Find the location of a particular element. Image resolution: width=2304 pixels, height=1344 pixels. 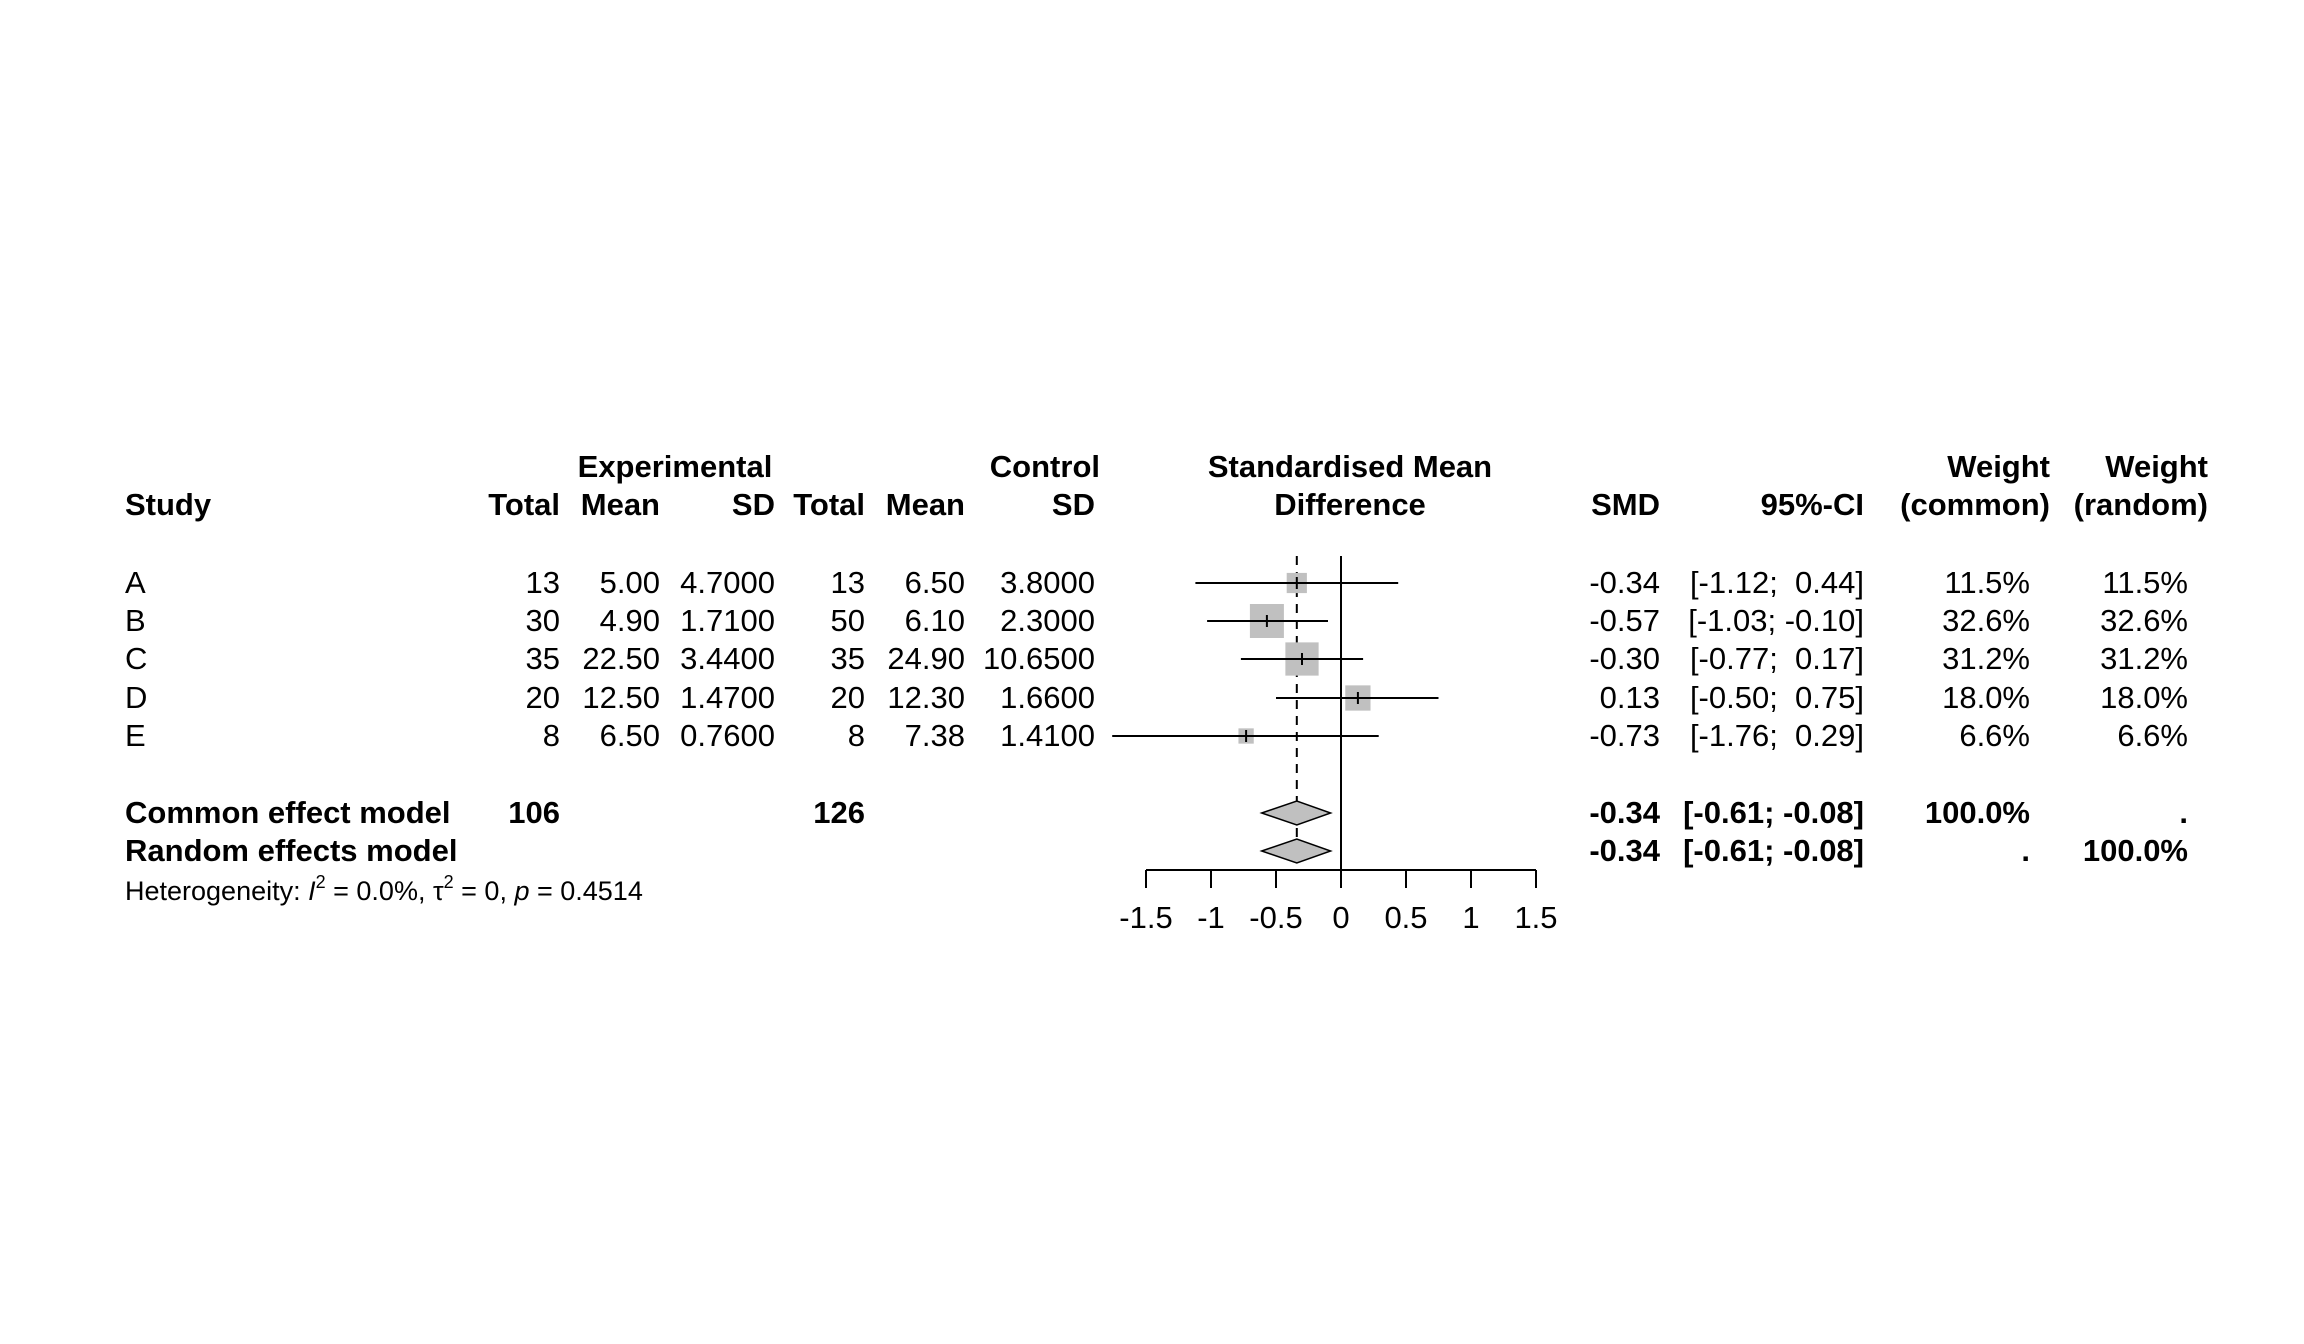

header-effect-line1: Standardised Mean is located at coordinates (1350, 466).